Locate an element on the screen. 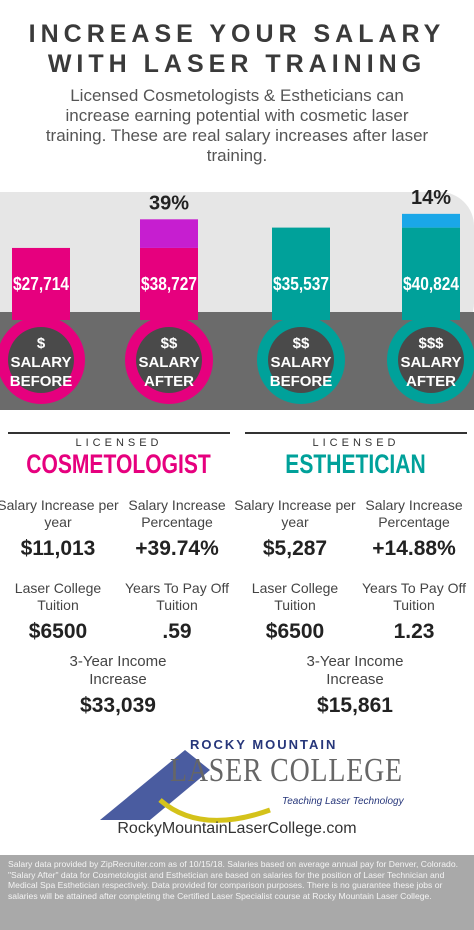  stat-value: +39.74% is located at coordinates (177, 548).